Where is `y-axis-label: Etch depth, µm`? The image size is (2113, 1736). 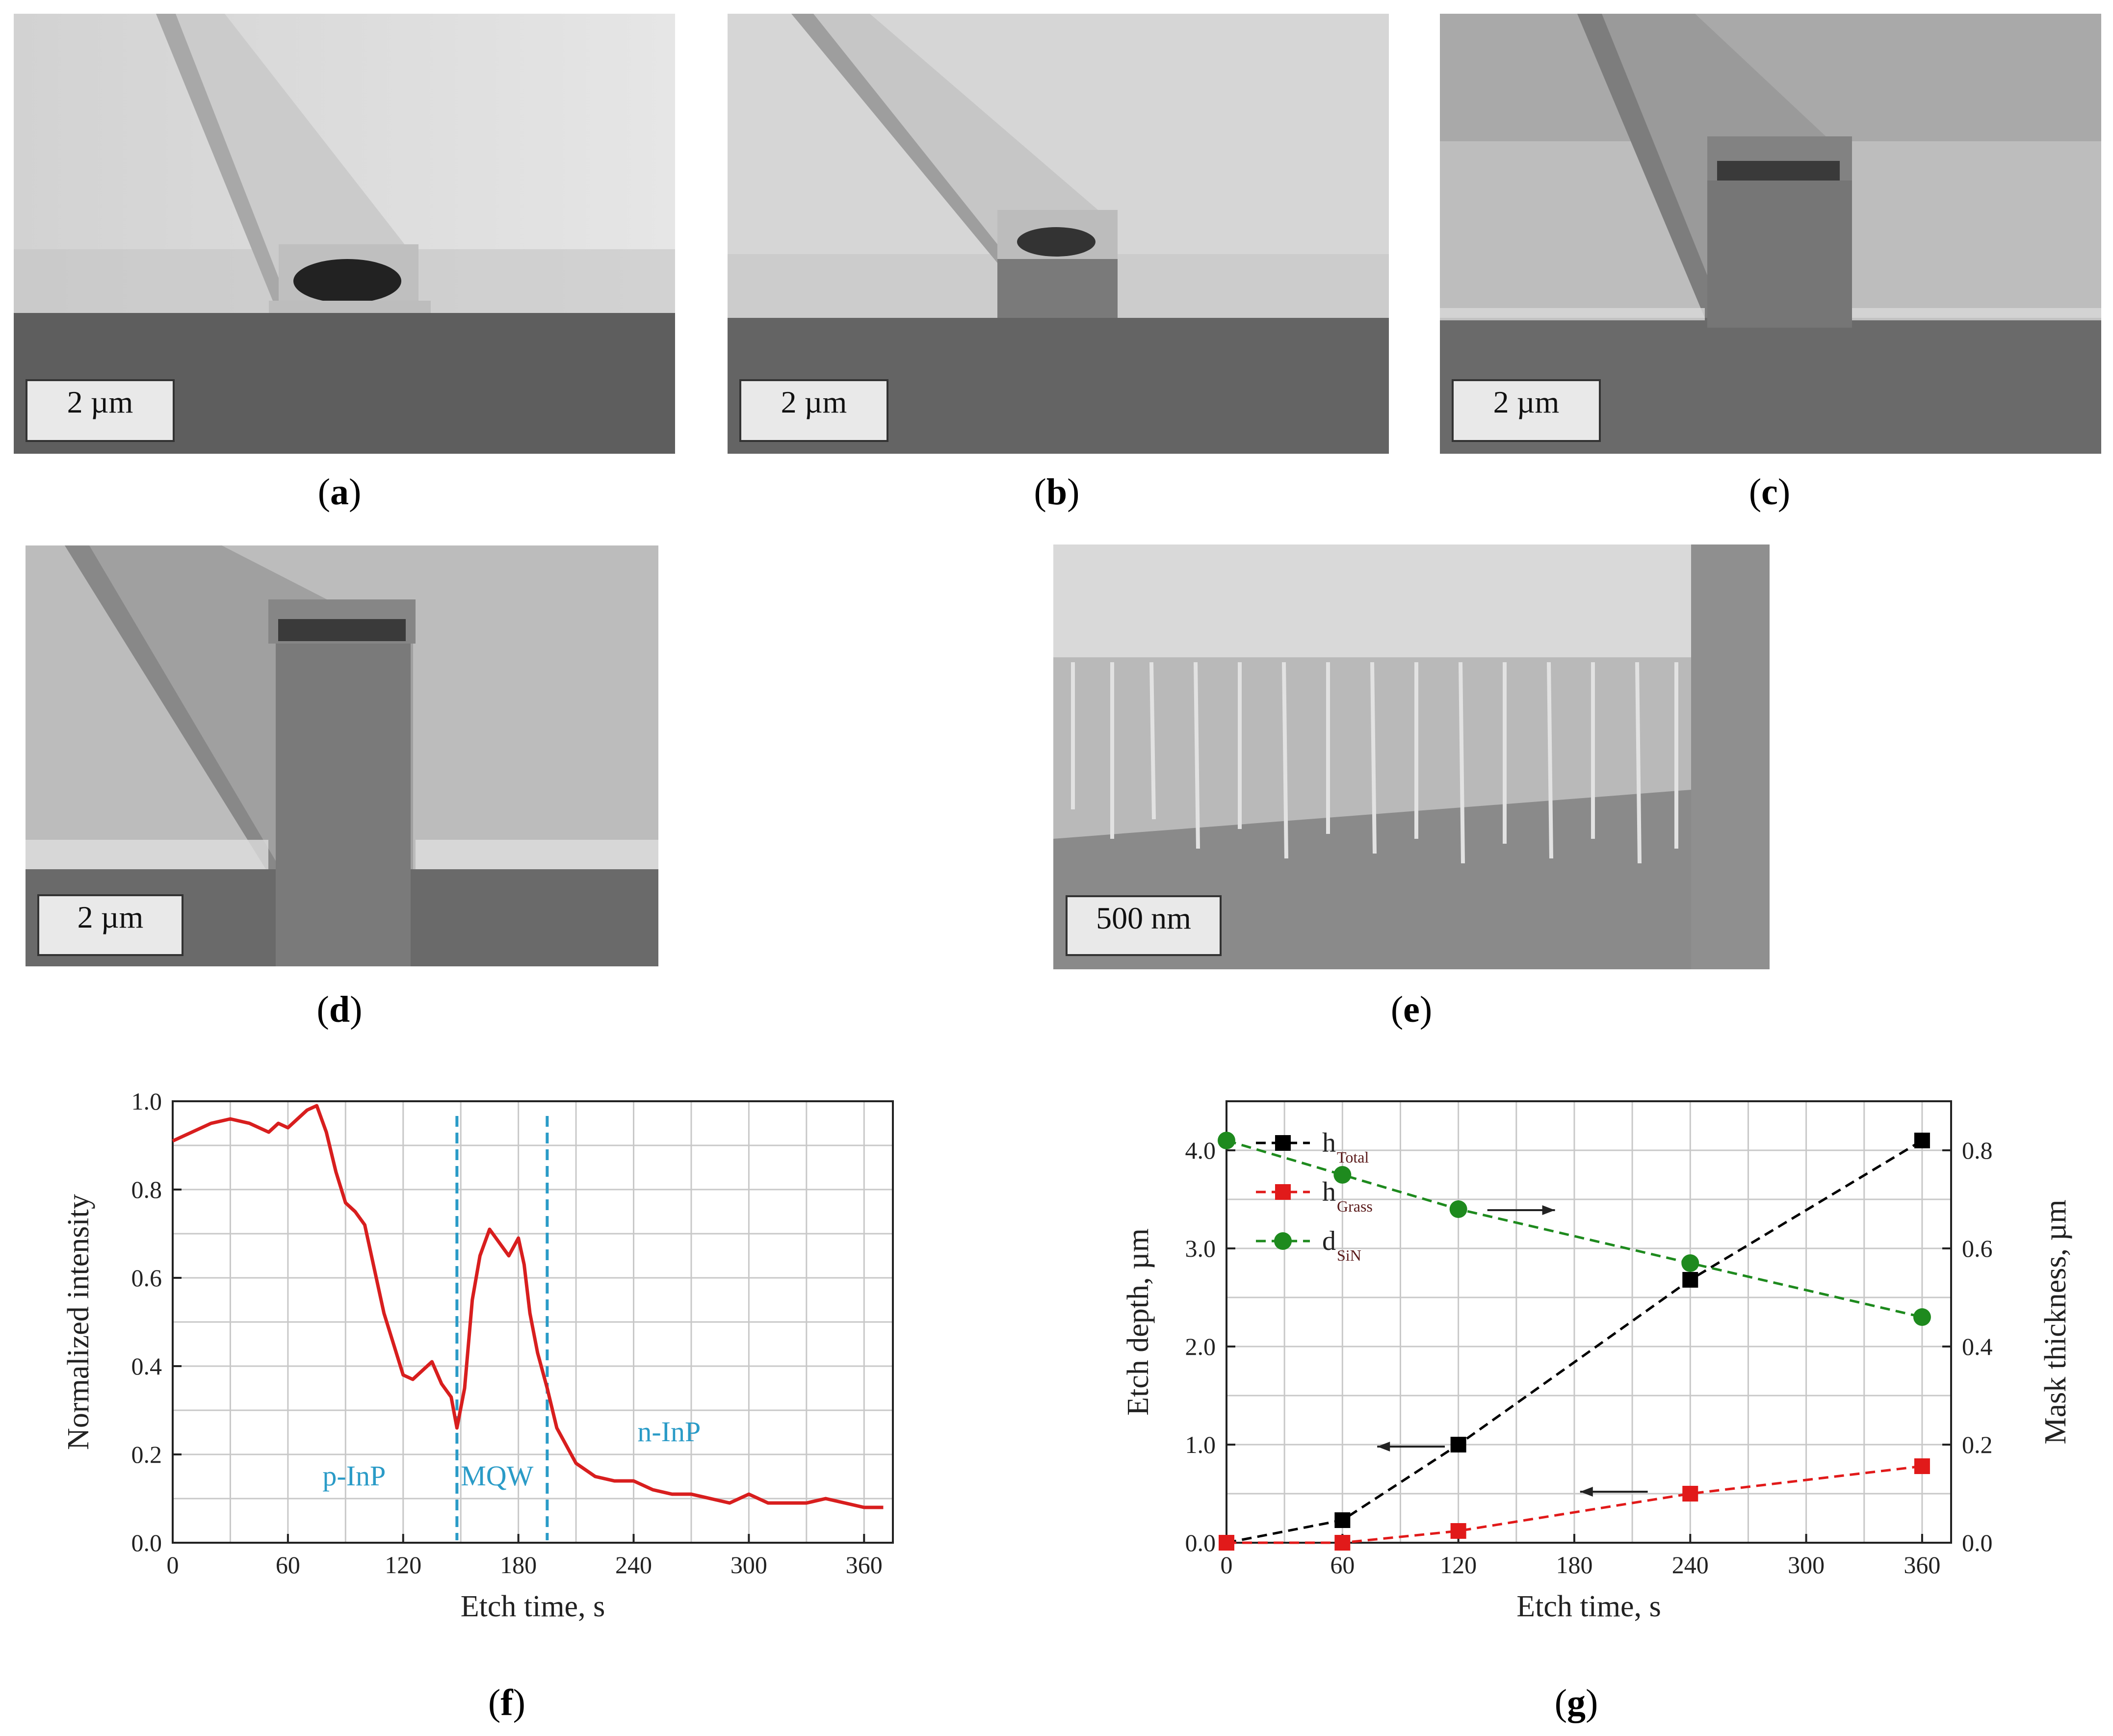 y-axis-label: Etch depth, µm is located at coordinates (1138, 1322).